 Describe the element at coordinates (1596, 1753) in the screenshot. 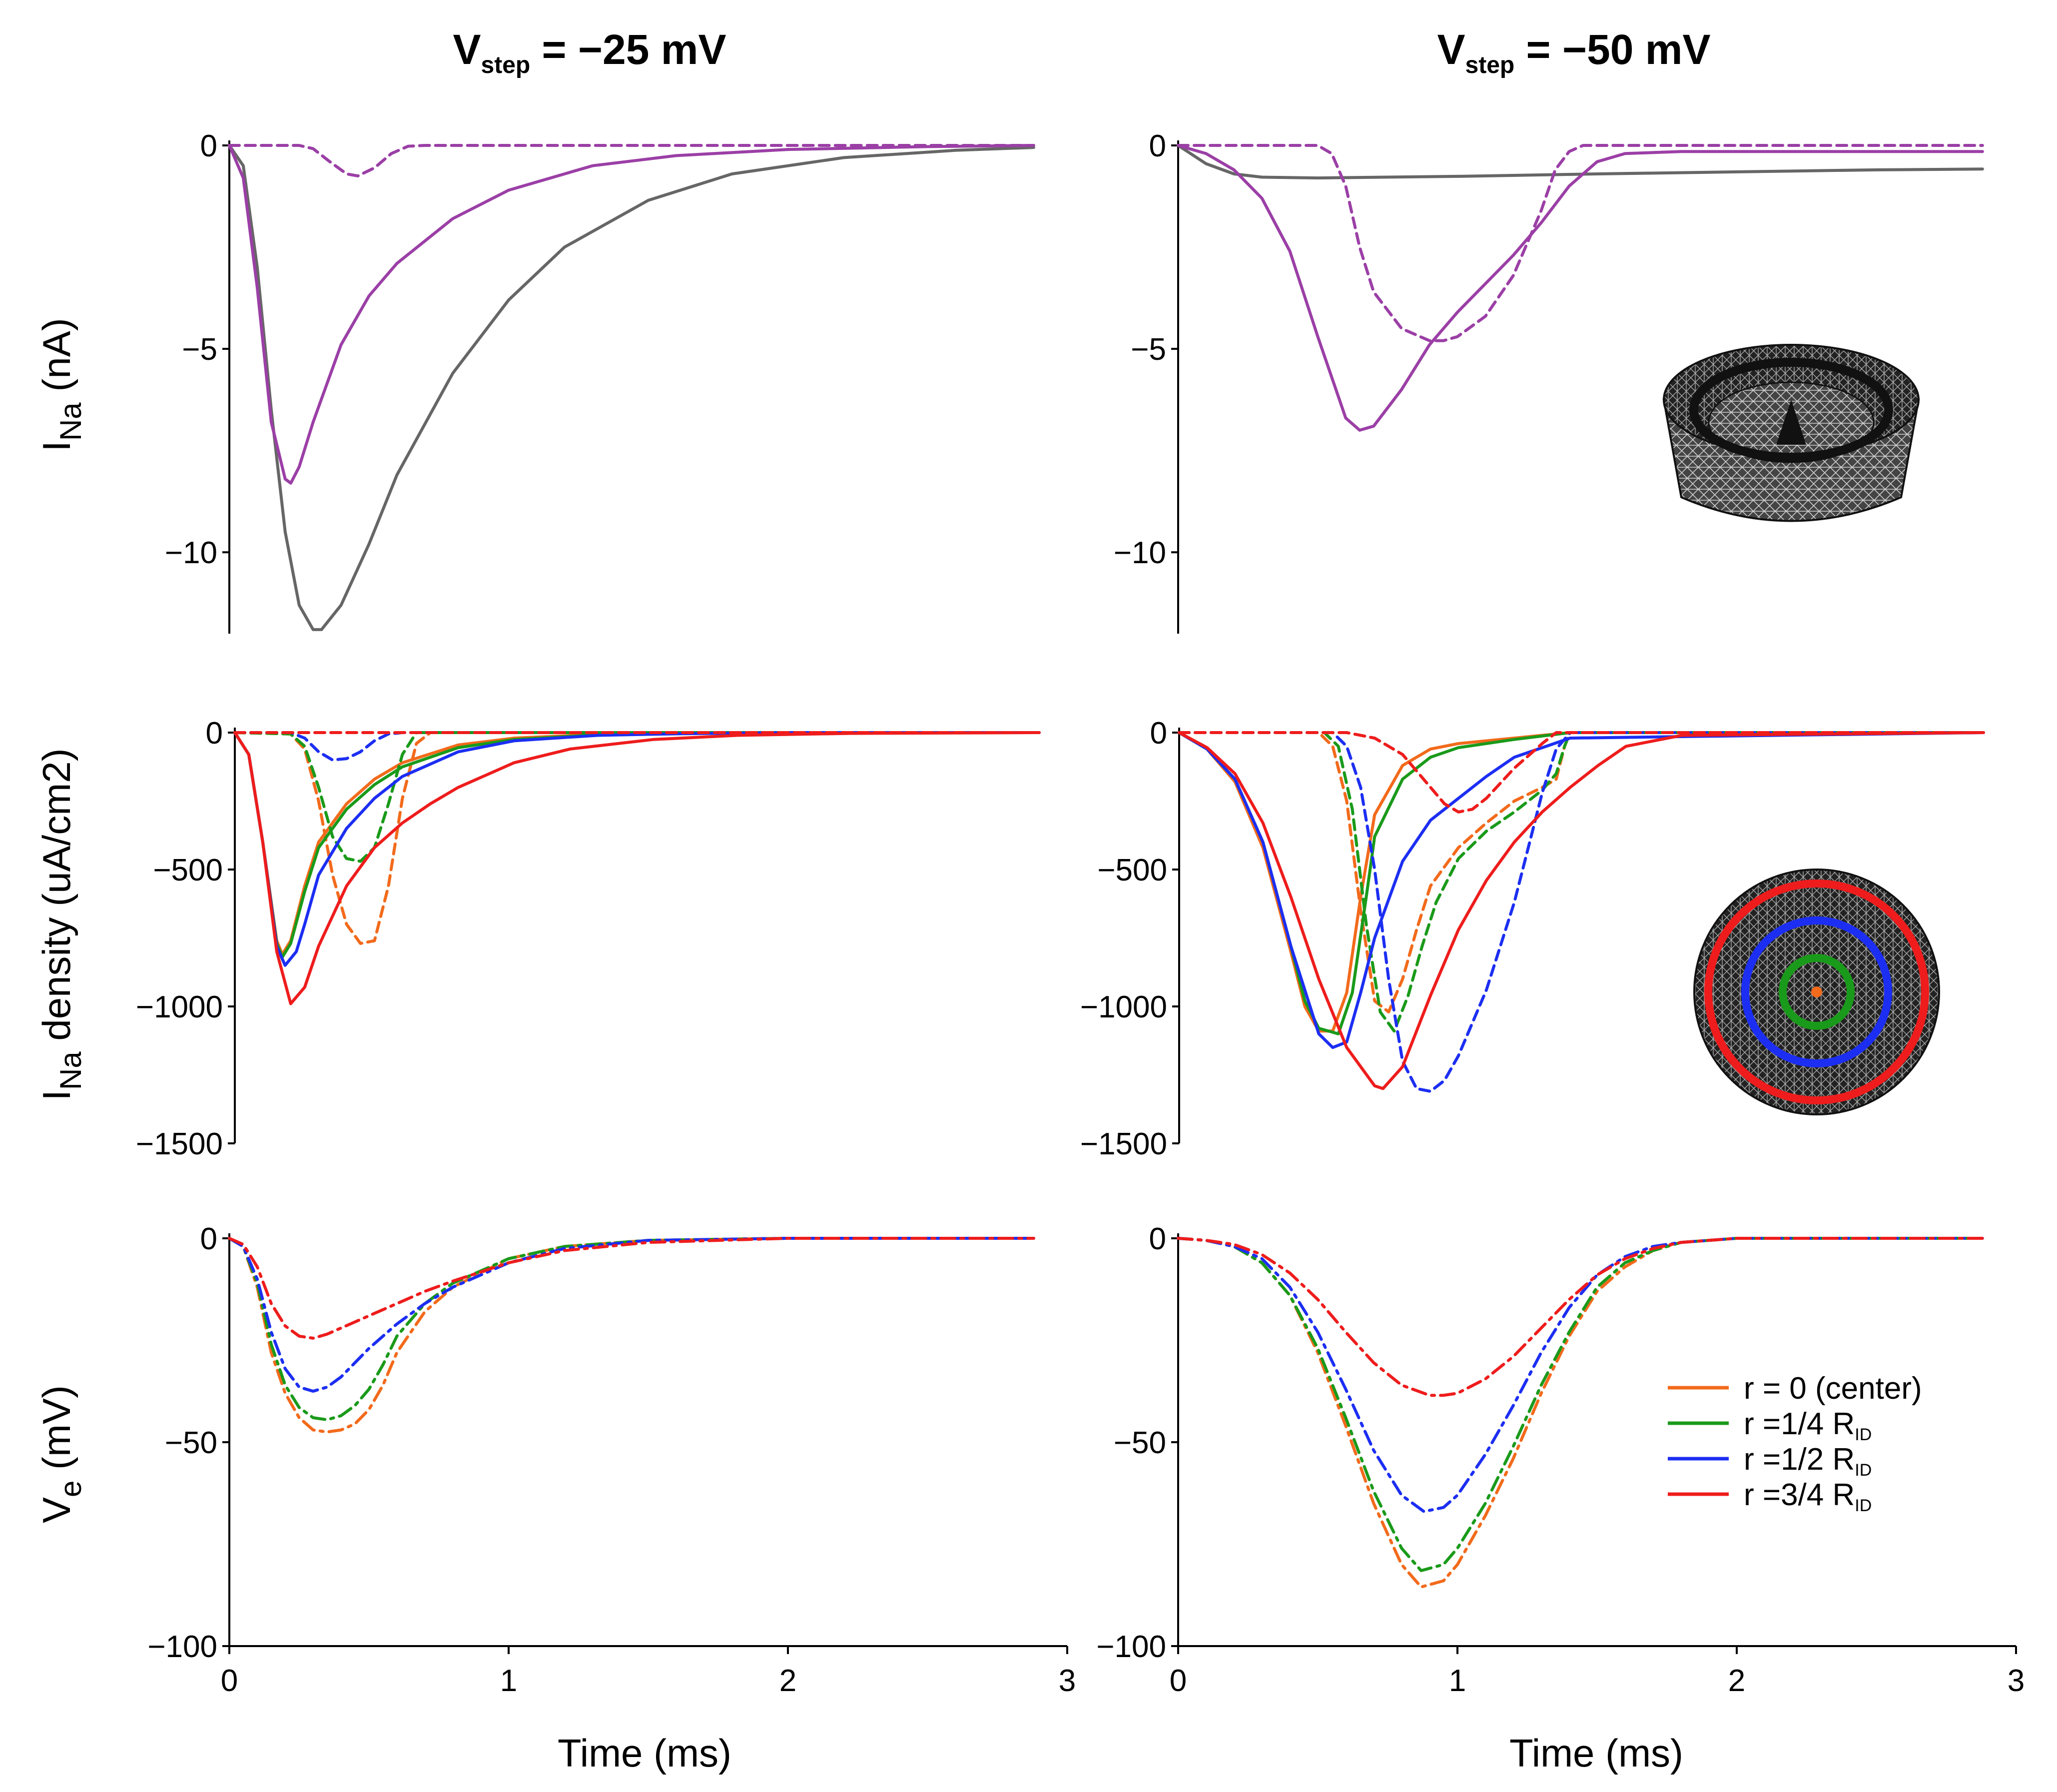

I see `x-axis-title-right: Time (ms)` at that location.